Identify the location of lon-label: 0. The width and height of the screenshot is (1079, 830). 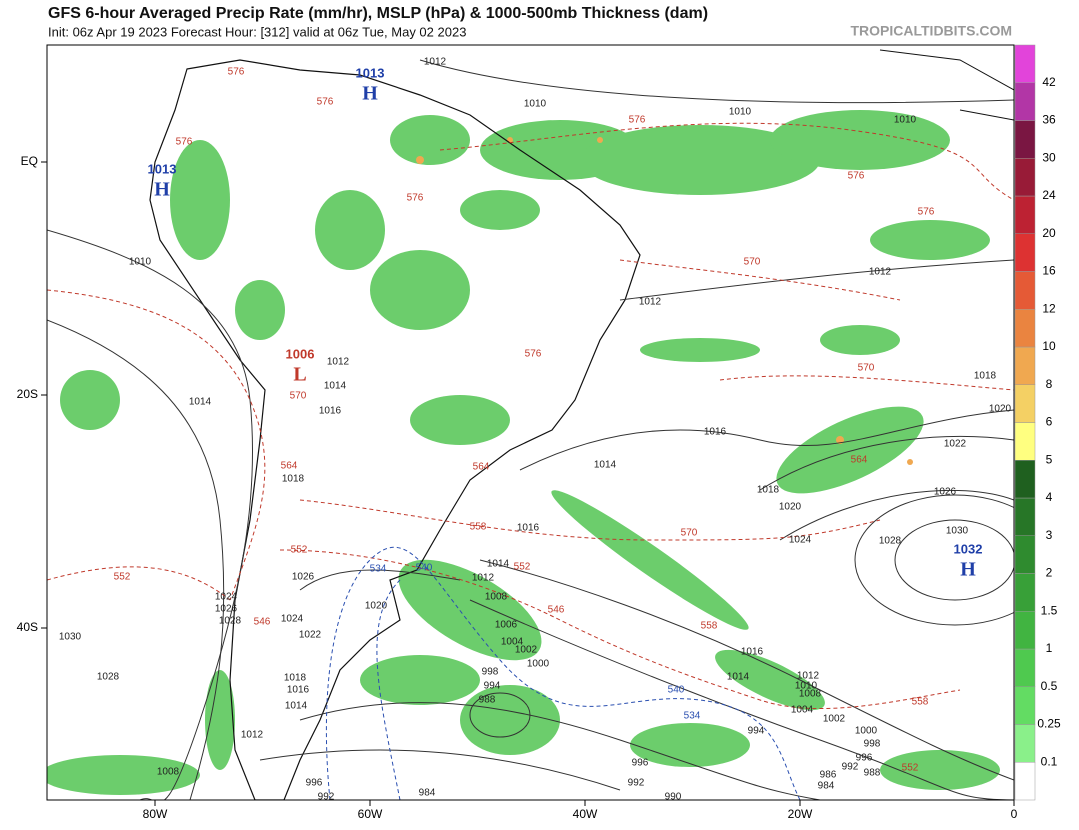
(1014, 814).